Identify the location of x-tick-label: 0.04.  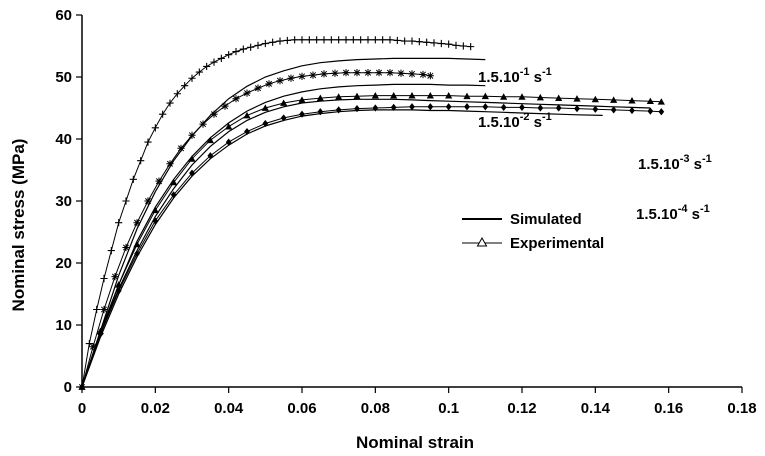
(229, 408).